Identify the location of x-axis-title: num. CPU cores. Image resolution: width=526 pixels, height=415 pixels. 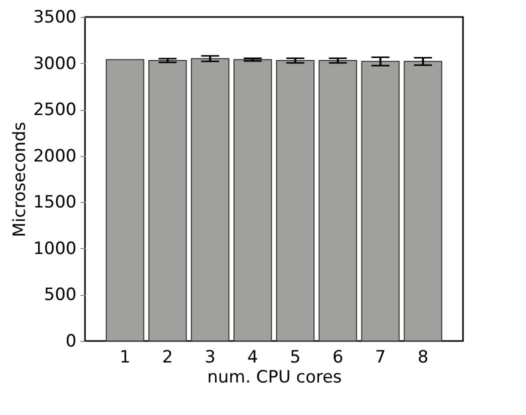
(274, 378).